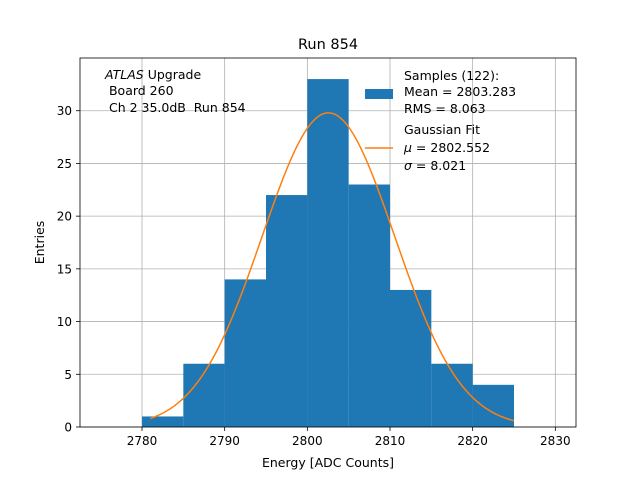 Image resolution: width=640 pixels, height=484 pixels. I want to click on legend-fit-line-1: Gaussian Fit, so click(442, 129).